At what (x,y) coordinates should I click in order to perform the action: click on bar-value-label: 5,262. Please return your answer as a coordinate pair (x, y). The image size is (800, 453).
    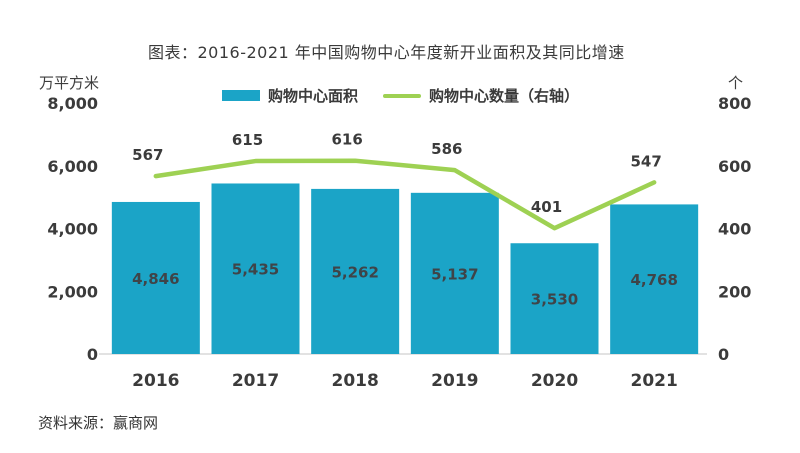
    Looking at the image, I should click on (354, 272).